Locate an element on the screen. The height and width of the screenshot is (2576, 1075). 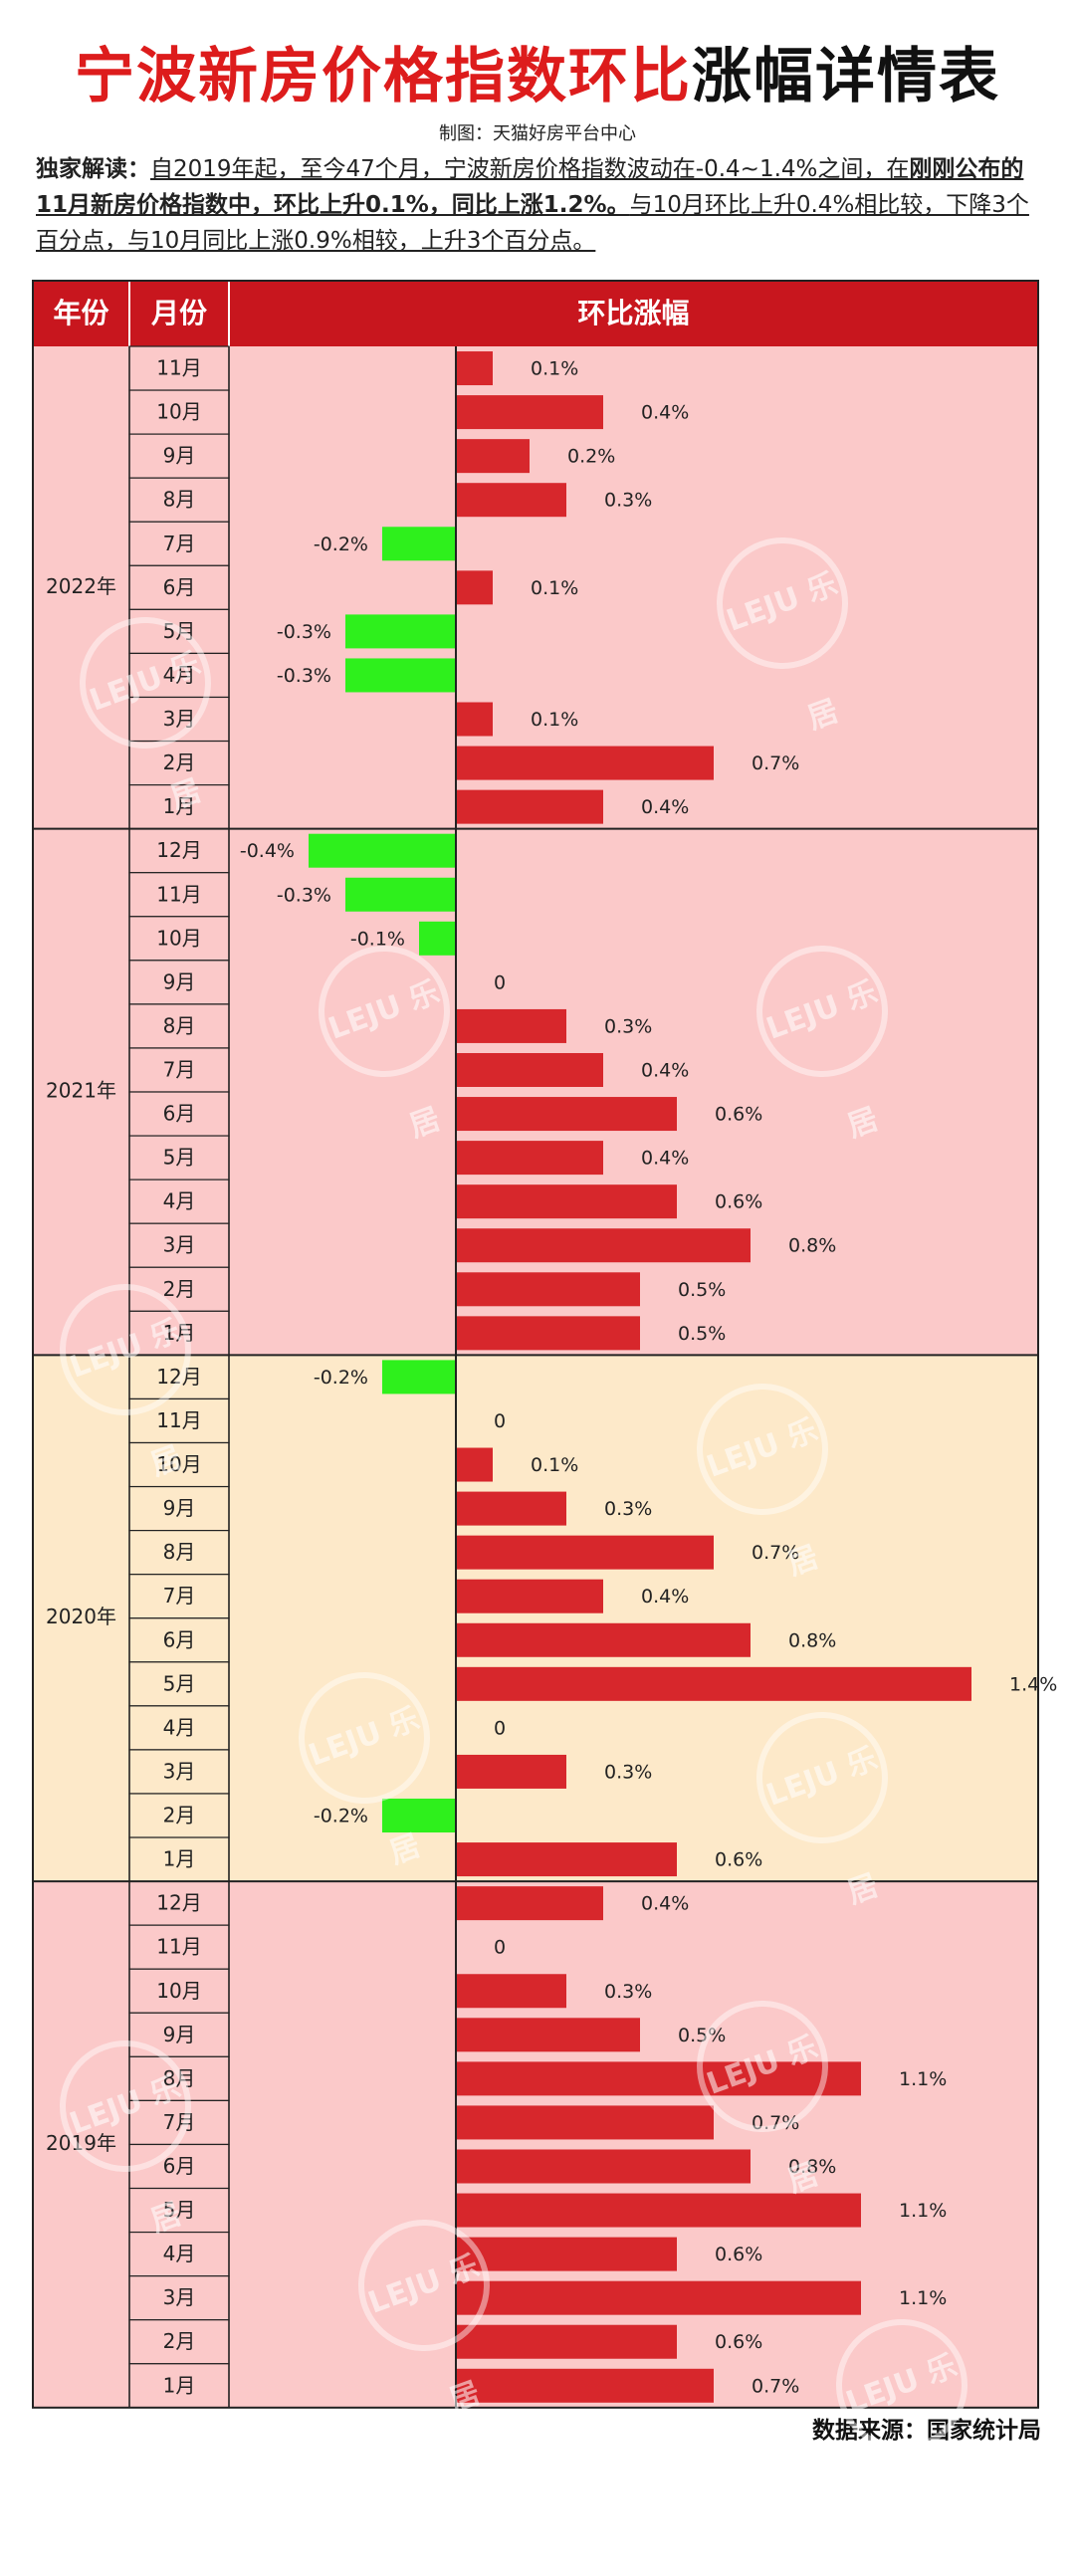
page-title-red: 宁波新房价格指数环比 is located at coordinates (384, 76).